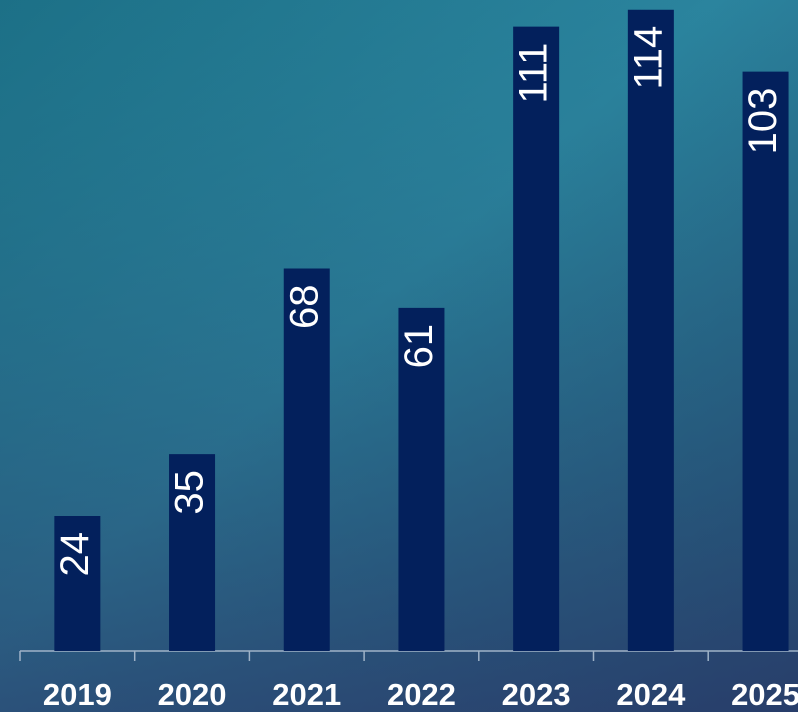 The image size is (798, 712). What do you see at coordinates (648, 58) in the screenshot?
I see `data-label: 114` at bounding box center [648, 58].